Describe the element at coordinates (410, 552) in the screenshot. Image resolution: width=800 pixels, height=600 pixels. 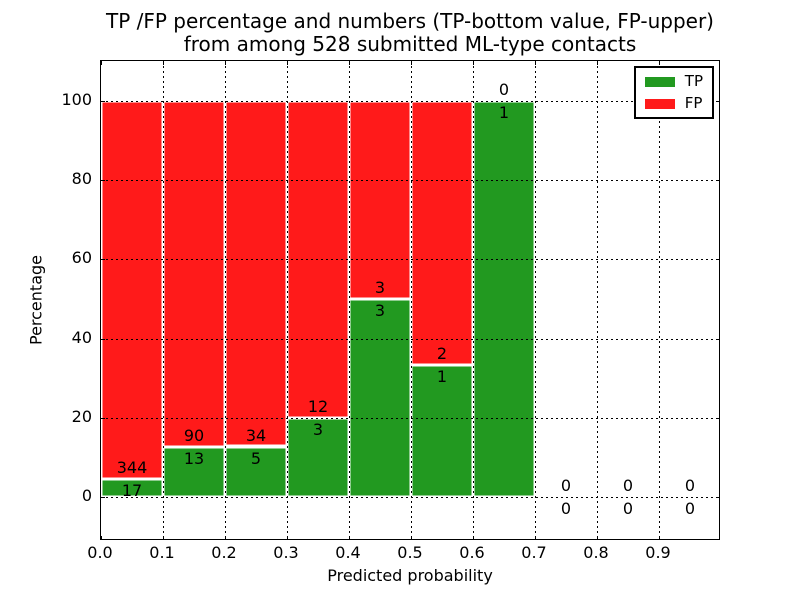
I see `x-tick-label: 0.5` at that location.